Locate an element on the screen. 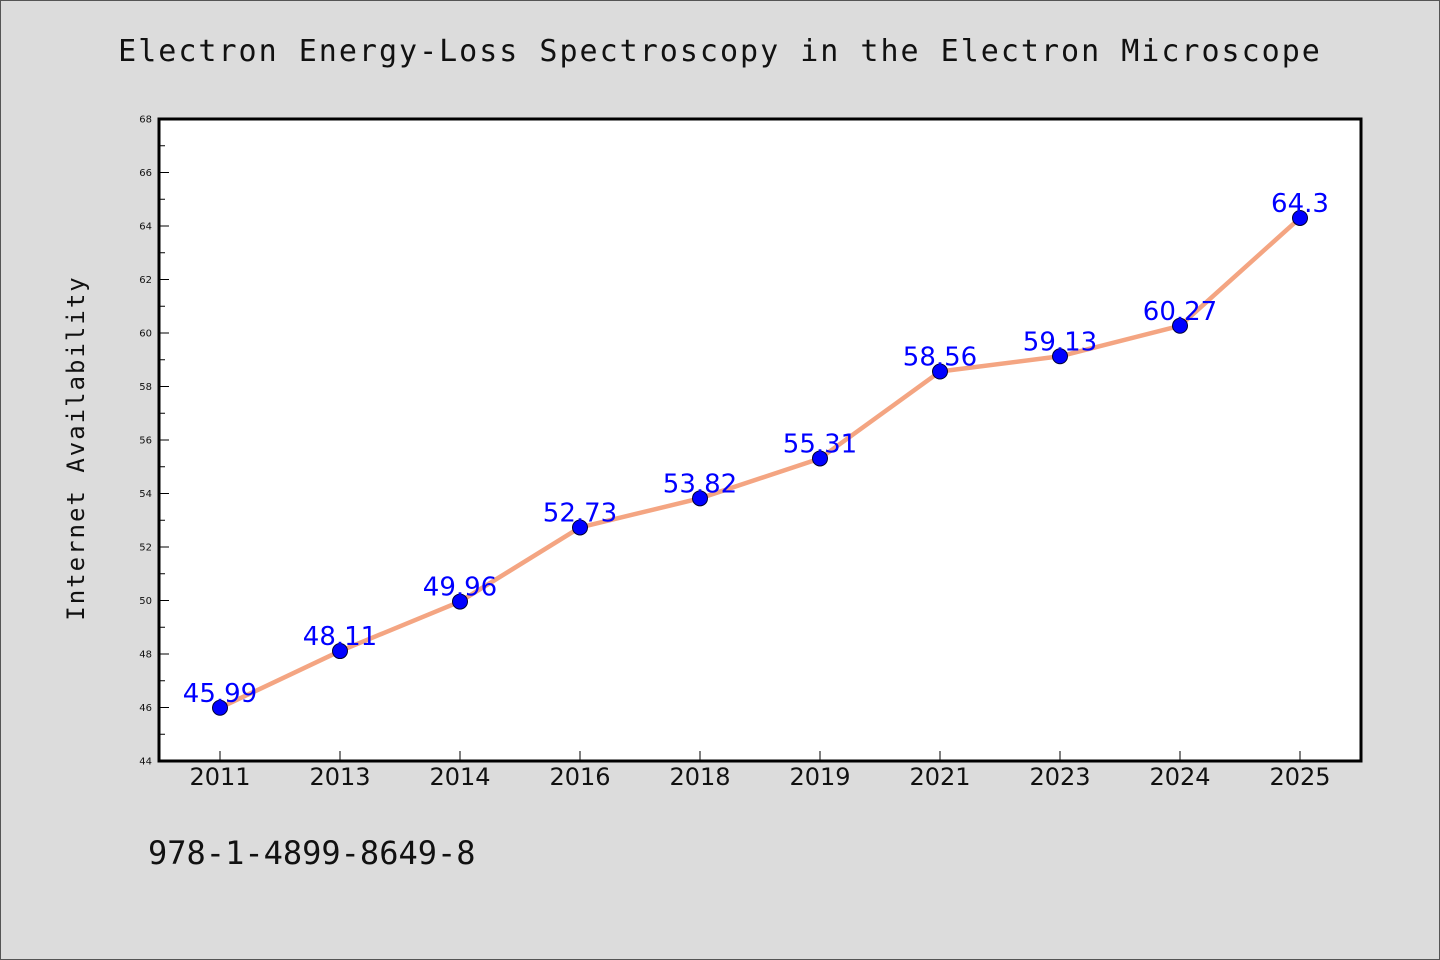 This screenshot has width=1440, height=960. data-label: 59.13 is located at coordinates (1060, 342).